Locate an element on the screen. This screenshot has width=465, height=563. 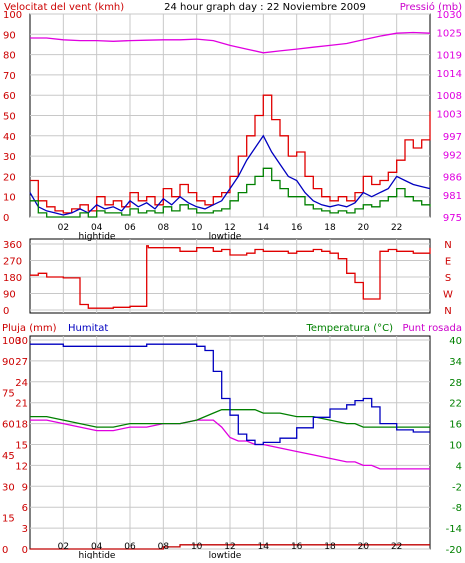
temperature-y-tick-34: 34 is located at coordinates (455, 362).